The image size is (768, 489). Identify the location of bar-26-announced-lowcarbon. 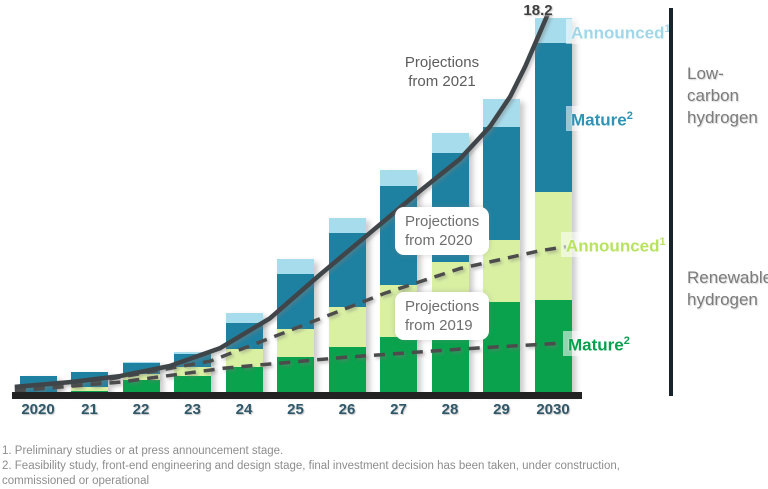
(347, 226).